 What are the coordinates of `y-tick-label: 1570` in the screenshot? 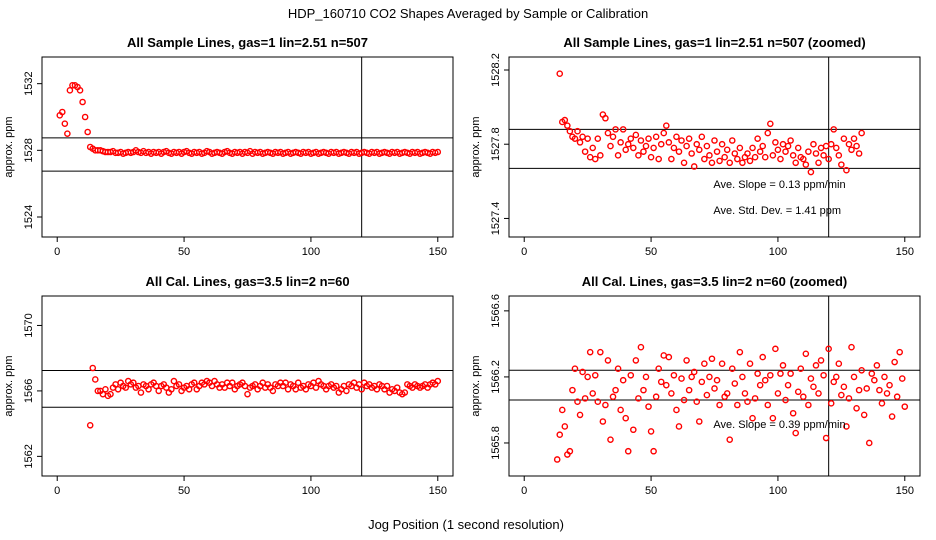 It's located at (29, 325).